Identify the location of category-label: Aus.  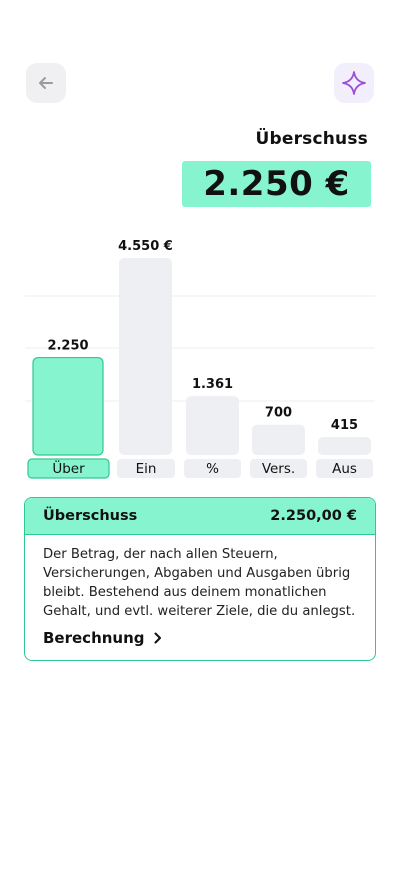
(344, 469).